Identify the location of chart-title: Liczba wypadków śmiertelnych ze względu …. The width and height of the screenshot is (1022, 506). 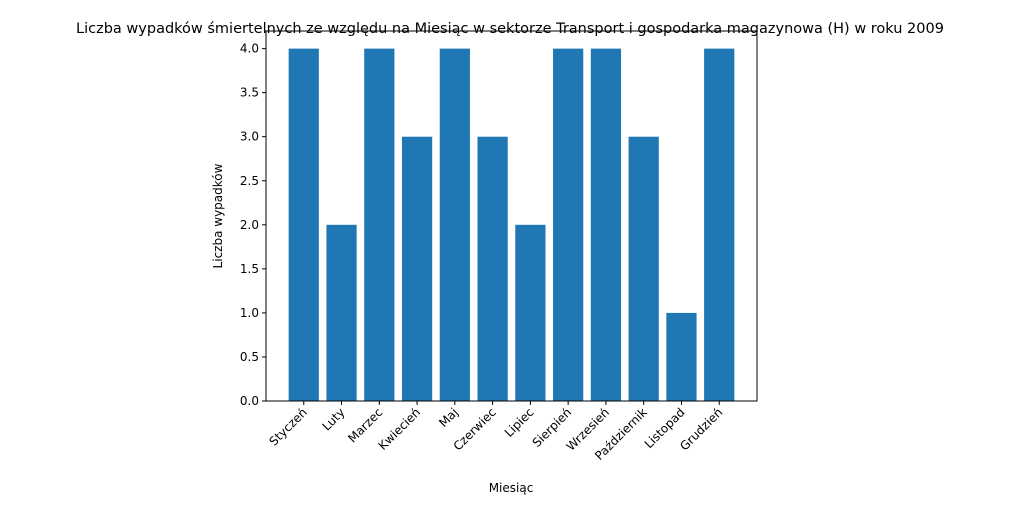
(510, 29).